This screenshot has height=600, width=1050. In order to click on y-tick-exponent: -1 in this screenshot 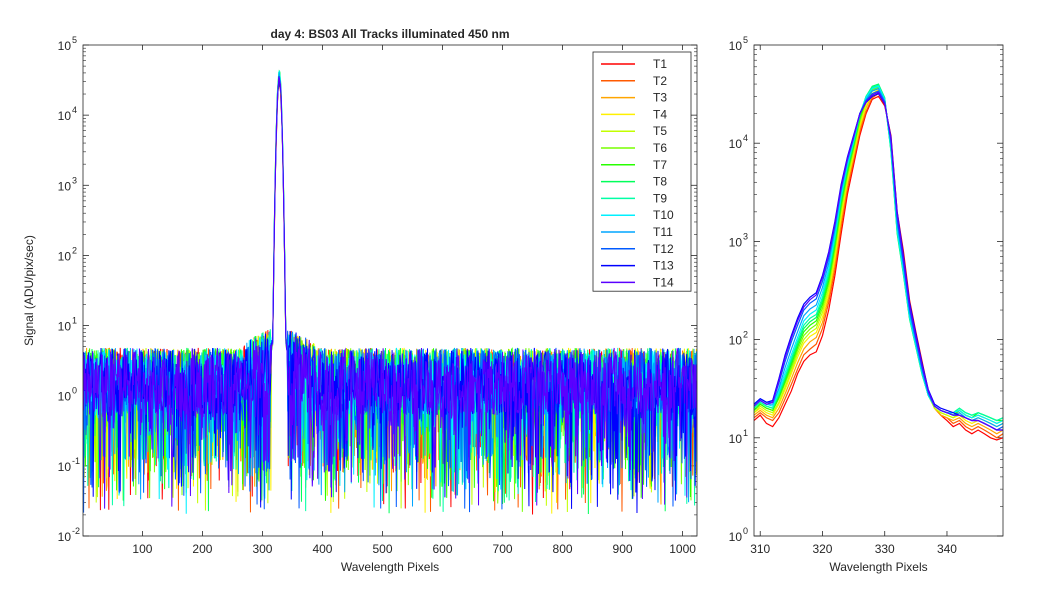, I will do `click(76, 461)`.